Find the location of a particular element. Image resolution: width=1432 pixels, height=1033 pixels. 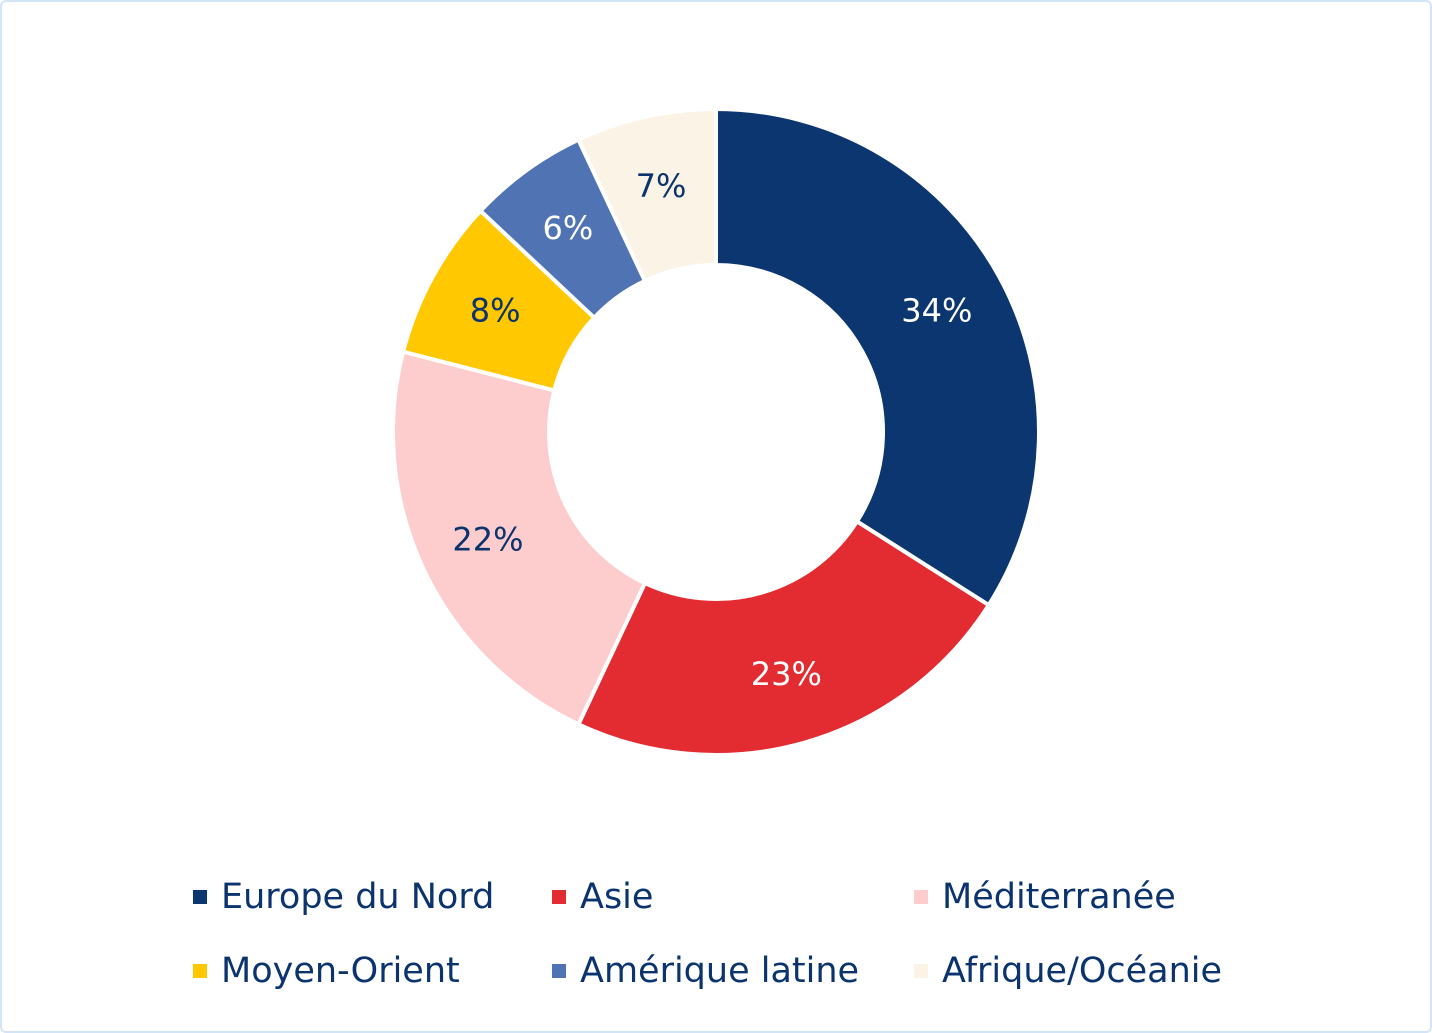

slice-europe-du-nord is located at coordinates (877, 357).